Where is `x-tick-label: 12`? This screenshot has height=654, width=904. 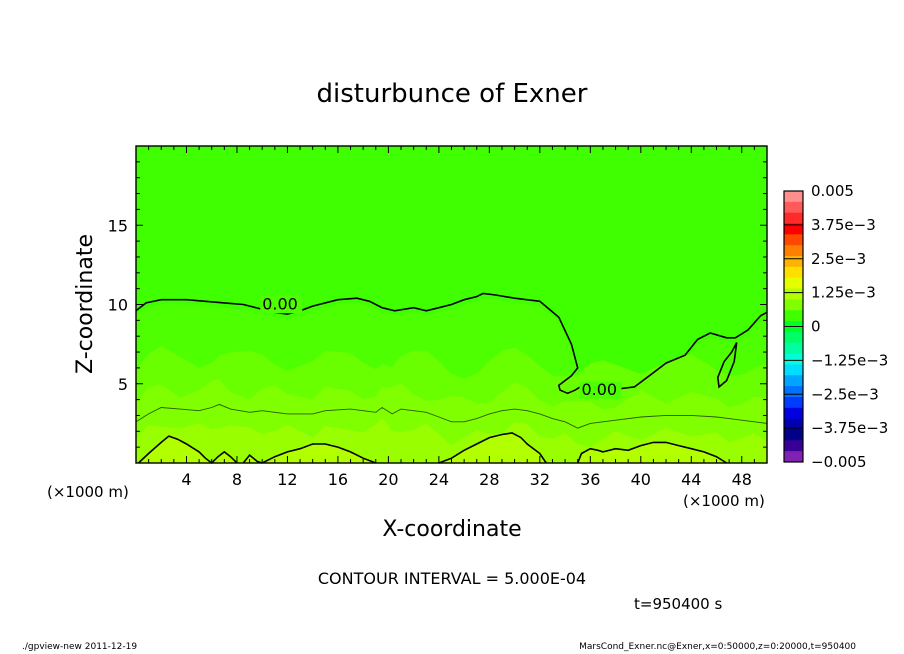 x-tick-label: 12 is located at coordinates (287, 479).